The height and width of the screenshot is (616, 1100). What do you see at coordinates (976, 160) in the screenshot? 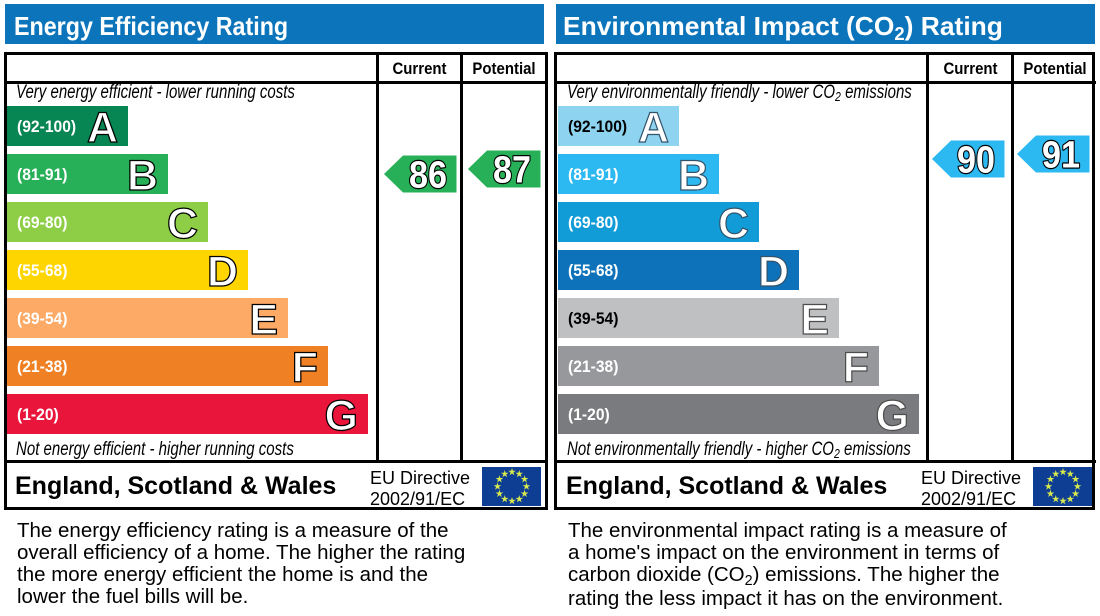
I see `svg-text: 90` at bounding box center [976, 160].